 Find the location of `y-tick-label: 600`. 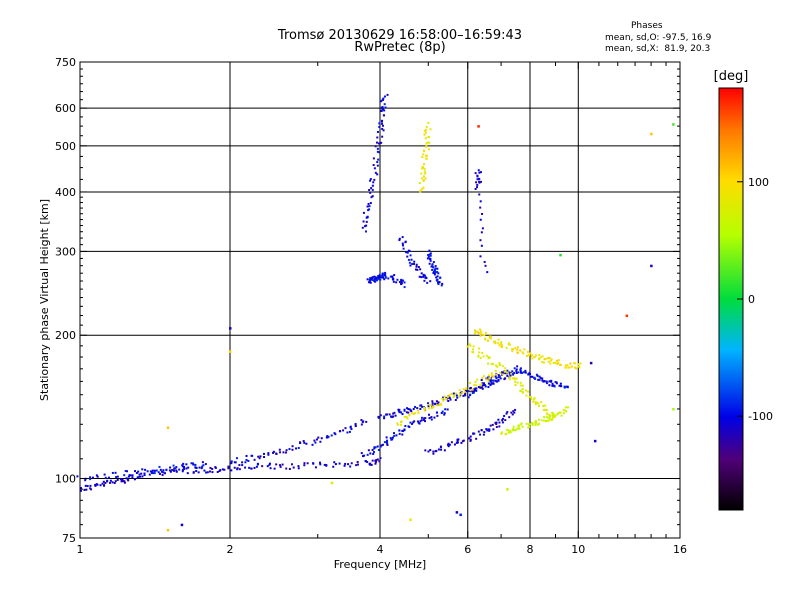

y-tick-label: 600 is located at coordinates (65, 108).